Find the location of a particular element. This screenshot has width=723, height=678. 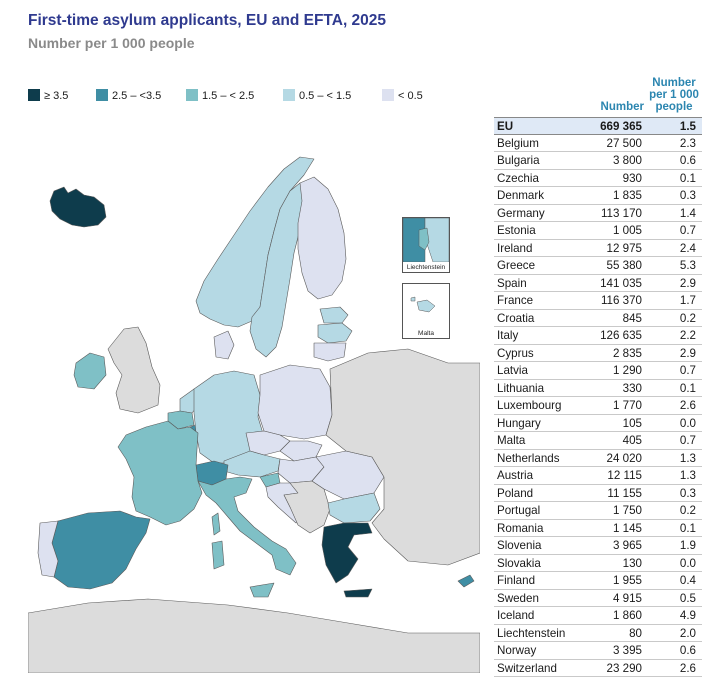

table-row: Romania 1 145 0.1 is located at coordinates (598, 528).